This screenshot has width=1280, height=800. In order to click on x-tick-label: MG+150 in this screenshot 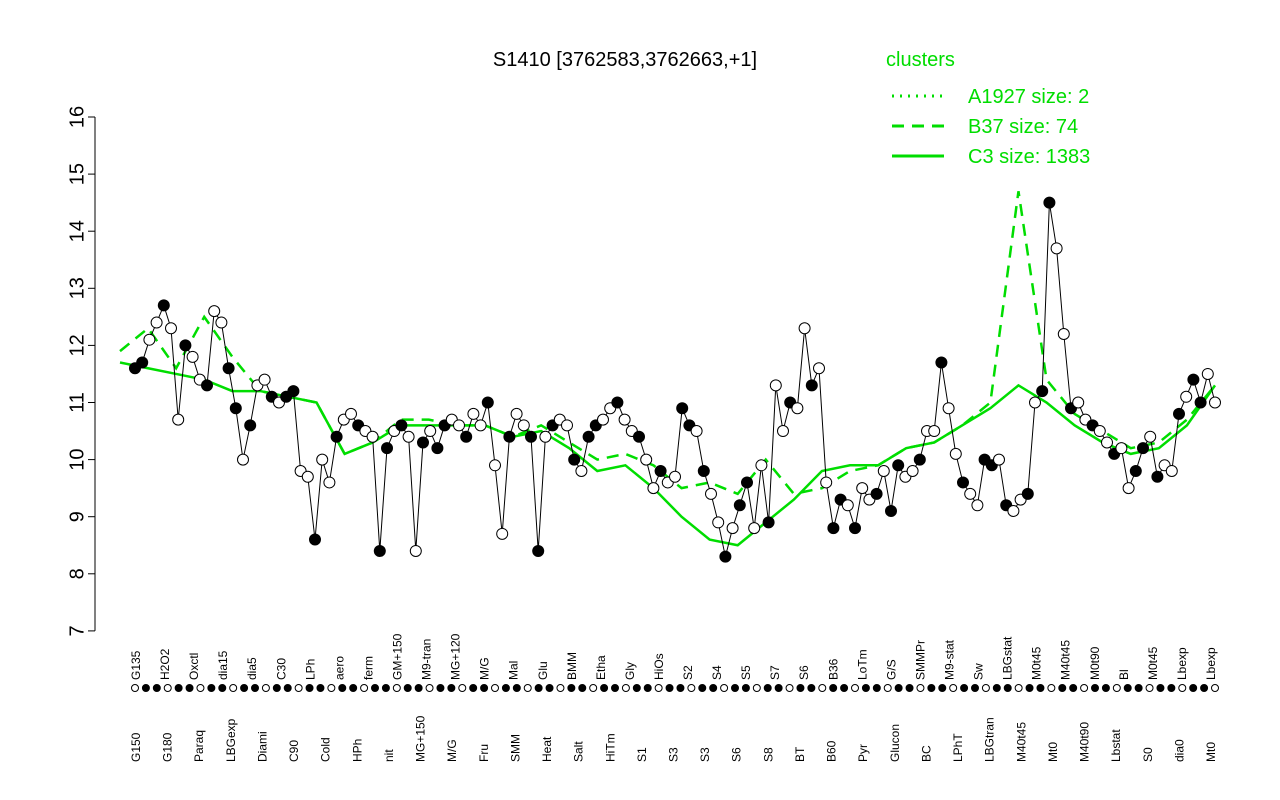, I will do `click(421, 738)`.